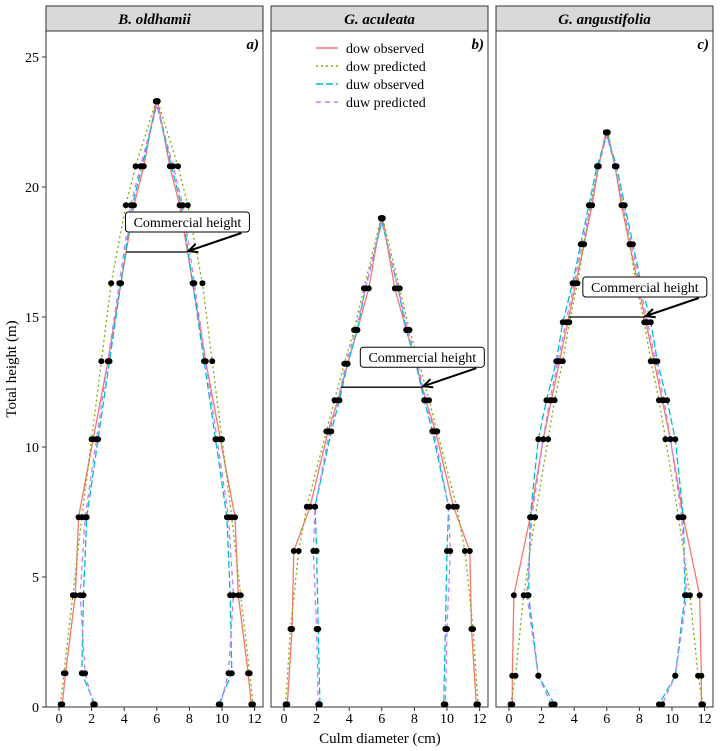  I want to click on y-tick-label: 25, so click(32, 58).